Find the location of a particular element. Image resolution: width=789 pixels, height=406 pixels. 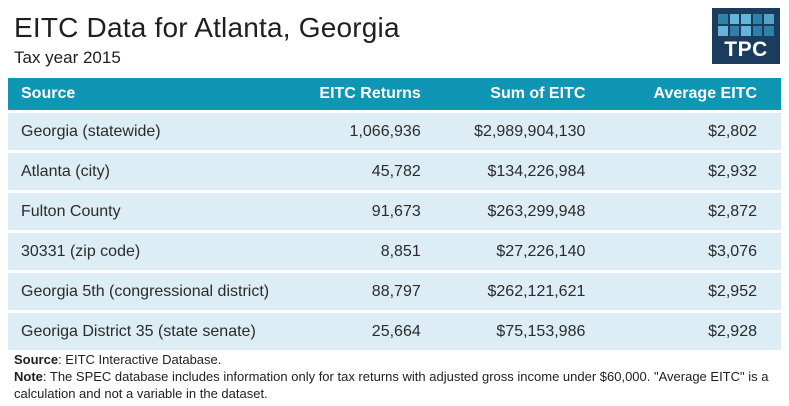

average-cell: $2,802 is located at coordinates (695, 131).